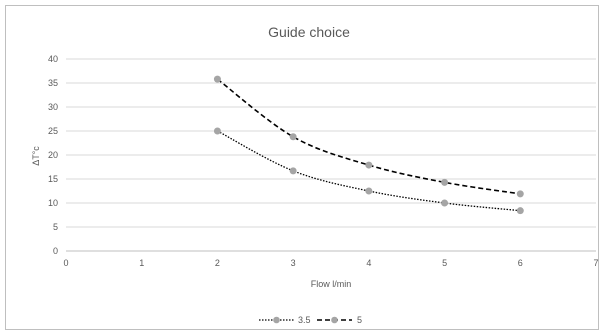  Describe the element at coordinates (53, 203) in the screenshot. I see `y-tick-label: 10` at that location.